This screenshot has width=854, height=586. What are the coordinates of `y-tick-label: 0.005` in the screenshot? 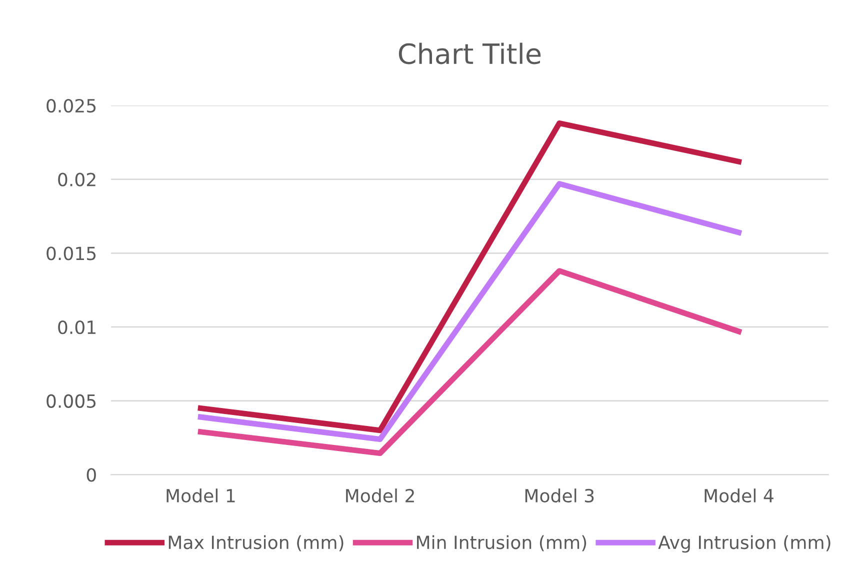 It's located at (71, 401).